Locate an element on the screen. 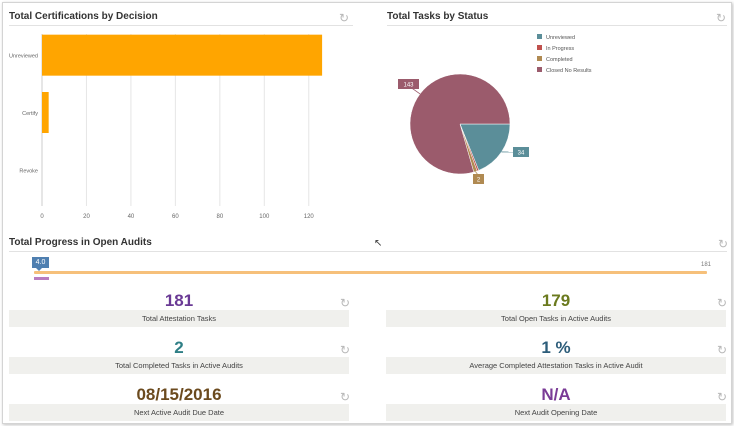  metric-value: 181 is located at coordinates (179, 300).